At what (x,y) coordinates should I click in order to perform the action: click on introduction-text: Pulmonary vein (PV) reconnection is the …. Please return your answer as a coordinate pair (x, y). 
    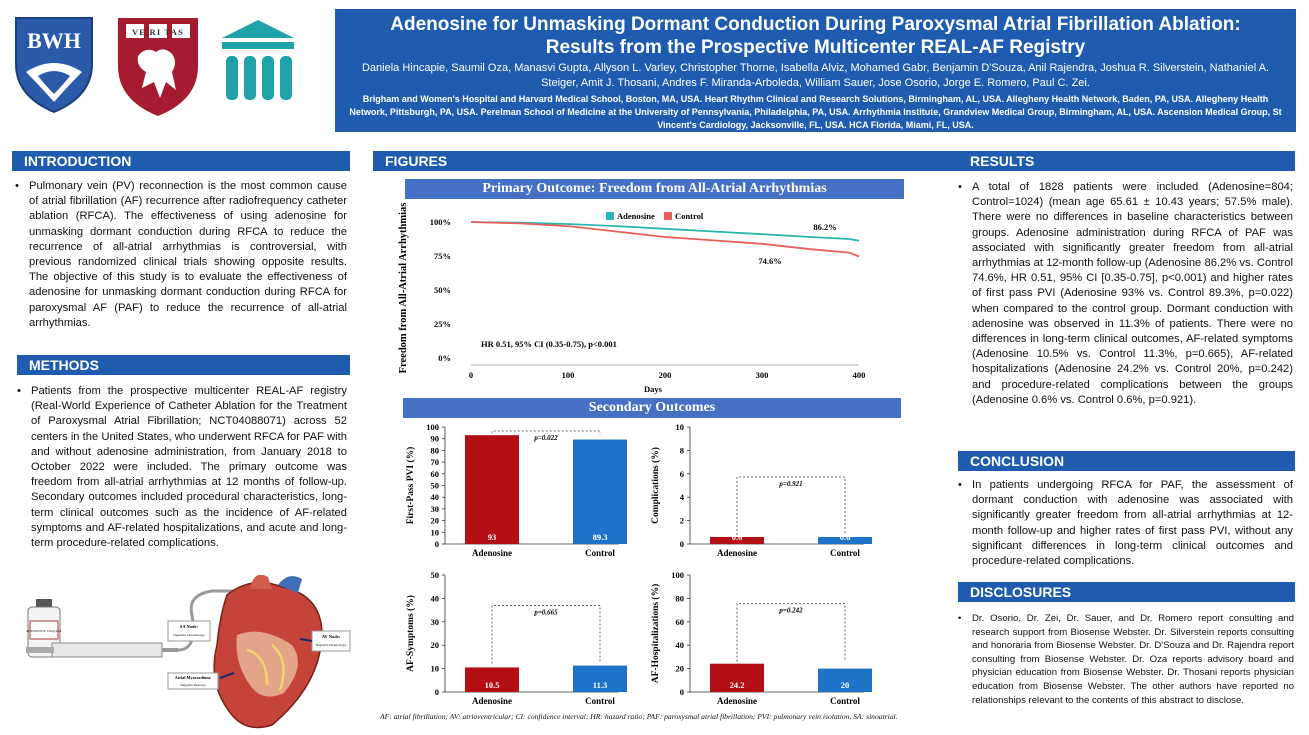
    Looking at the image, I should click on (180, 255).